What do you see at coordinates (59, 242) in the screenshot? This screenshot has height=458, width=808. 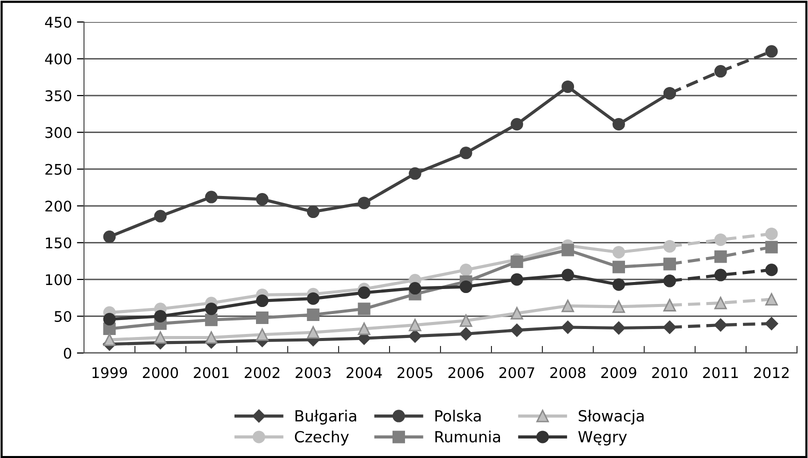 I see `y-tick-label: 150` at bounding box center [59, 242].